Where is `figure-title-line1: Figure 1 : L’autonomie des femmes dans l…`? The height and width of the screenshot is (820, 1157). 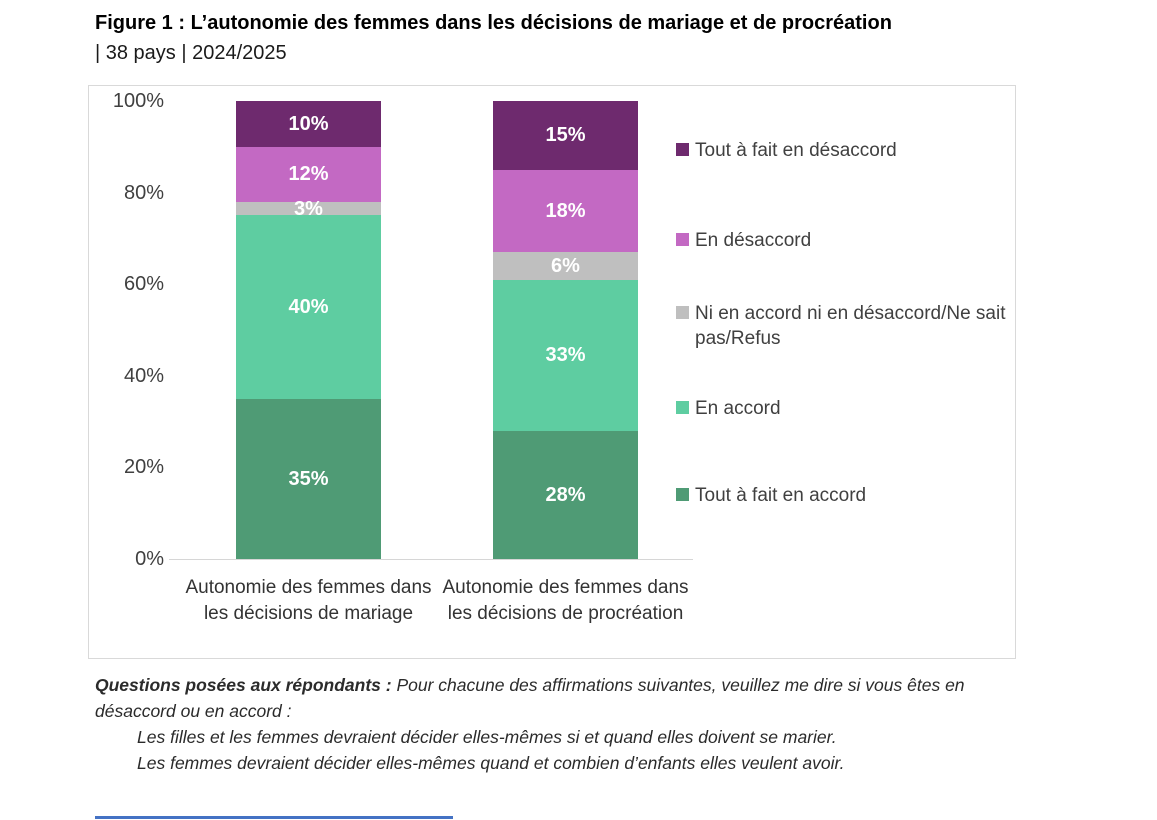
figure-title-line1: Figure 1 : L’autonomie des femmes dans l… is located at coordinates (493, 23).